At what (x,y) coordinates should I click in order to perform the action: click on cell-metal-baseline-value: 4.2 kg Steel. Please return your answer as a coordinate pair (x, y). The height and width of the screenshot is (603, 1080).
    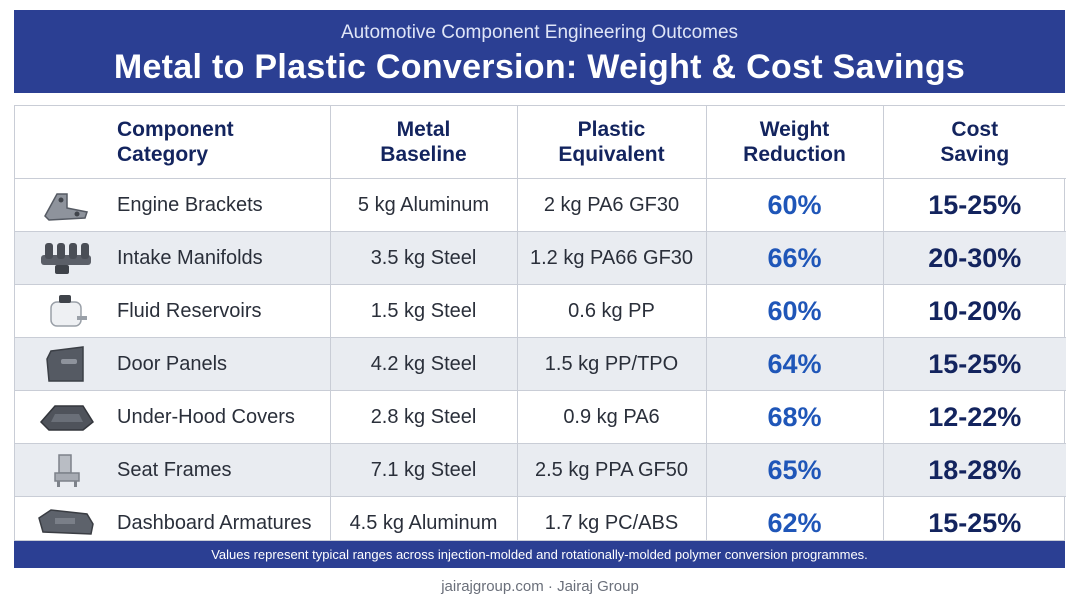
    Looking at the image, I should click on (423, 363).